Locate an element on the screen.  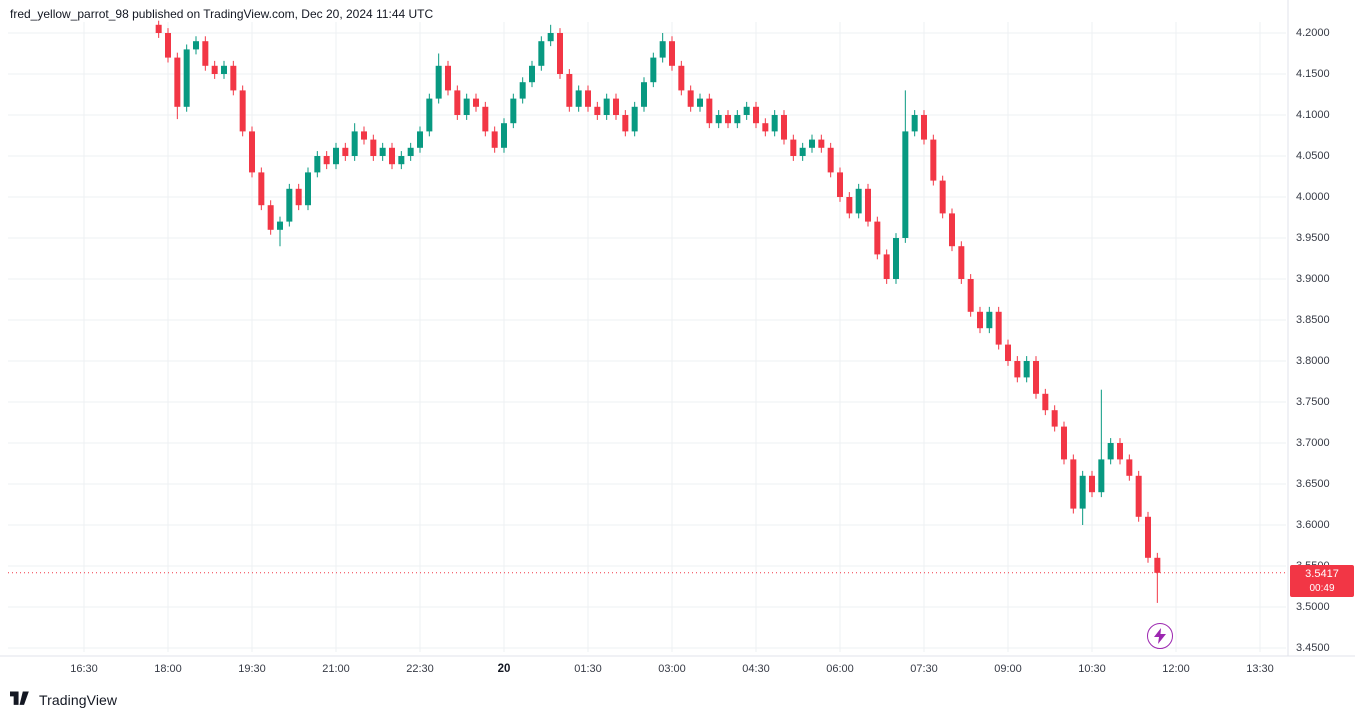
price-axis-label: 4.1500 is located at coordinates (1313, 74).